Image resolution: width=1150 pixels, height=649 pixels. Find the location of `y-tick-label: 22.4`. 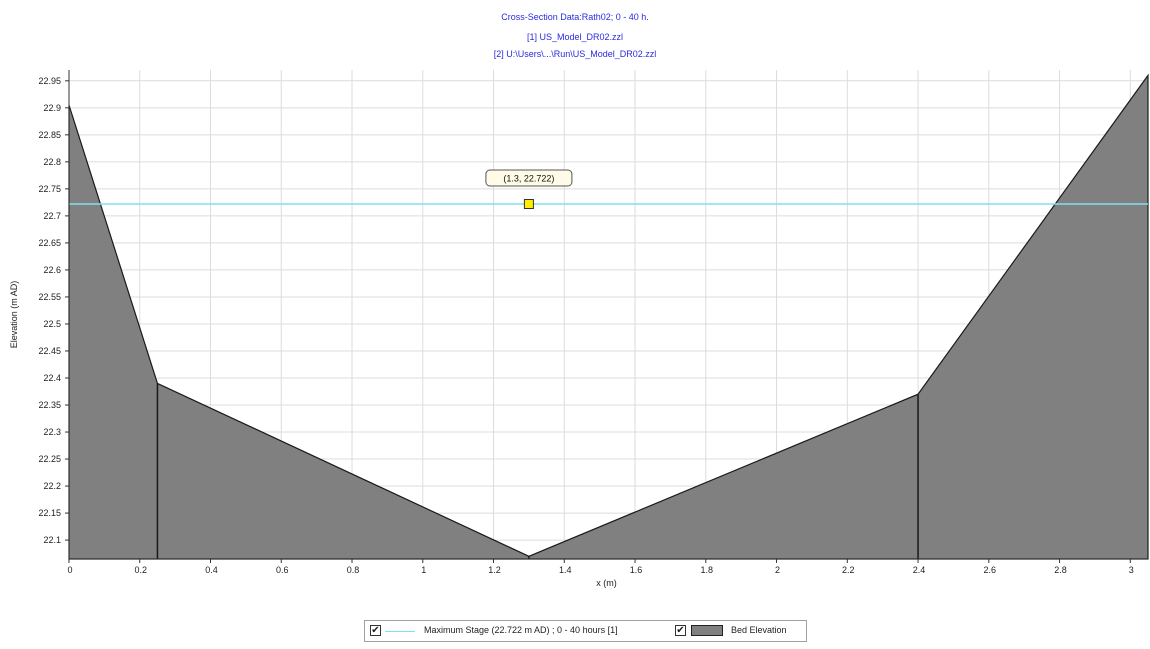

y-tick-label: 22.4 is located at coordinates (52, 378).